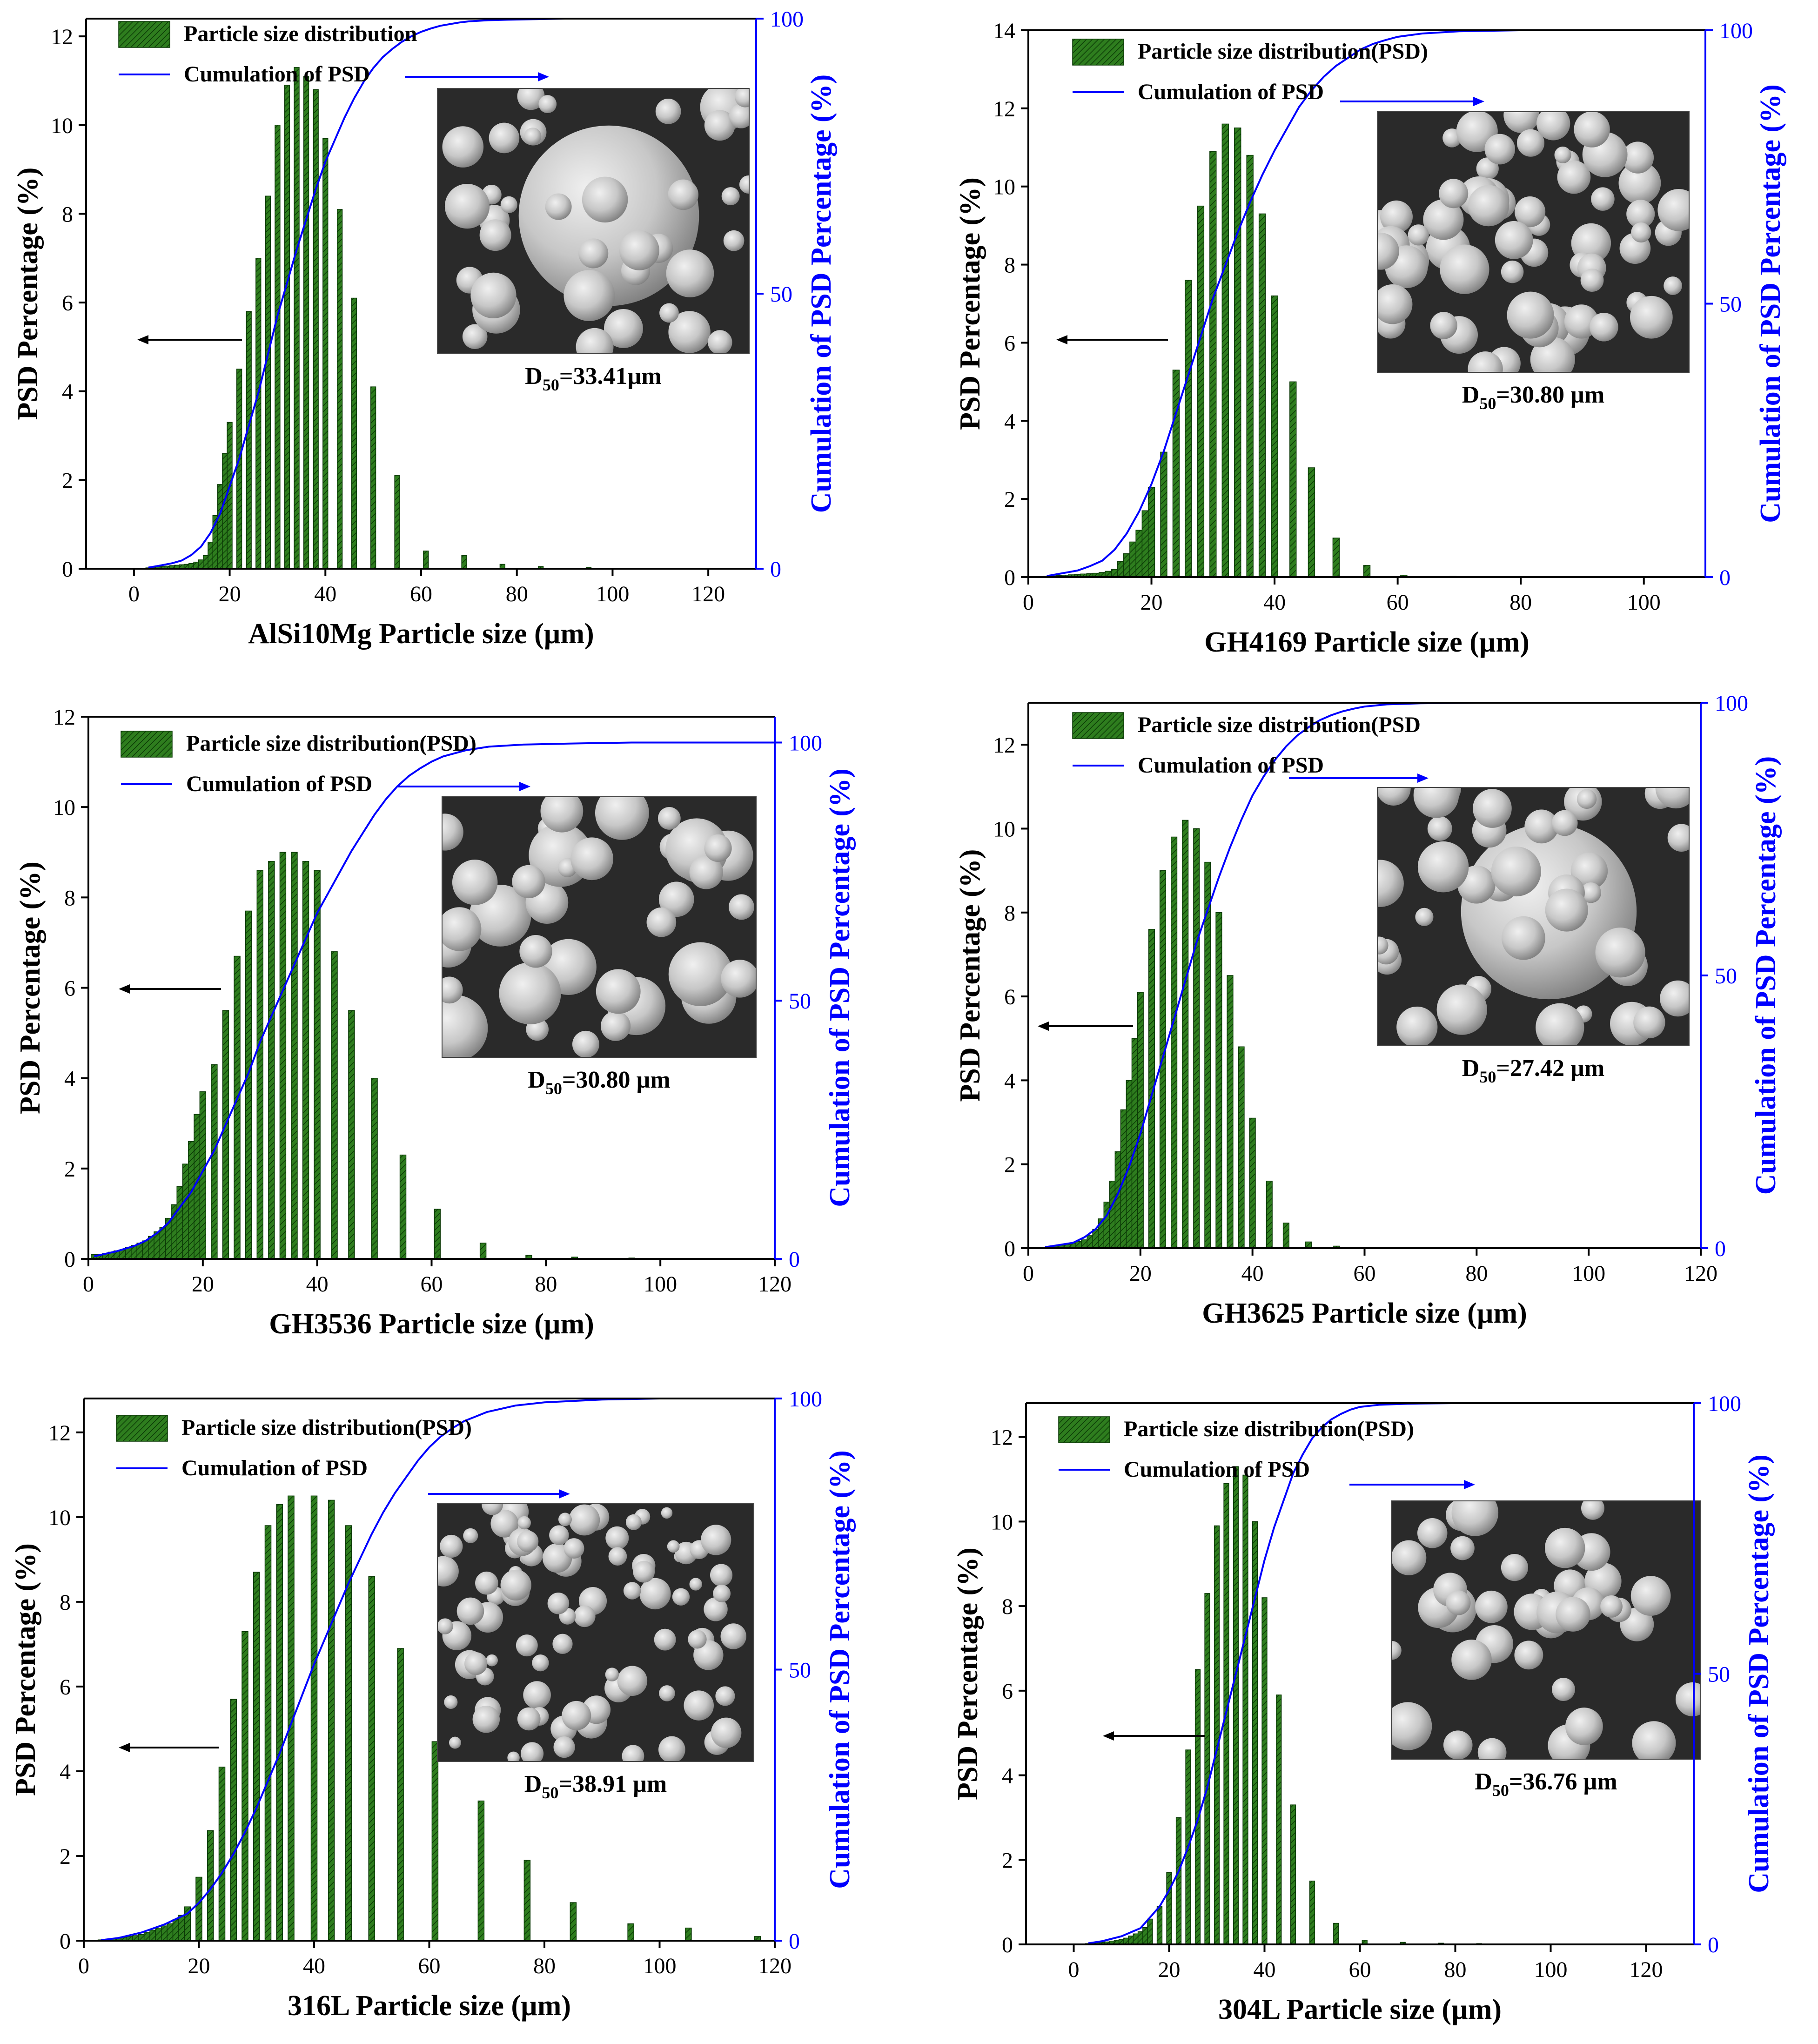  Describe the element at coordinates (1061, 340) in the screenshot. I see `left-arrow-head` at that location.